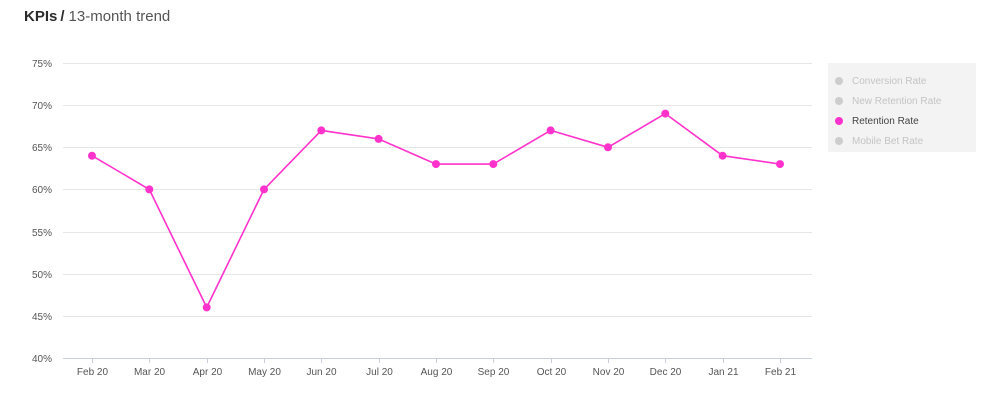  What do you see at coordinates (42, 359) in the screenshot?
I see `y-tick-label: 40%` at bounding box center [42, 359].